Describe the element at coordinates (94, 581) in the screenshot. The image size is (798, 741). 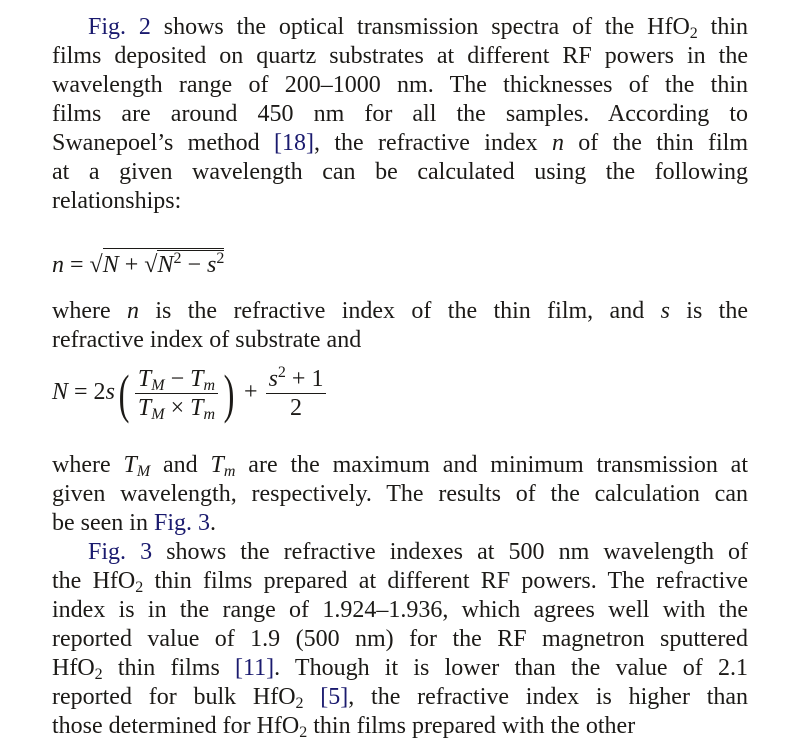
I see `text-segment: the HfO` at that location.